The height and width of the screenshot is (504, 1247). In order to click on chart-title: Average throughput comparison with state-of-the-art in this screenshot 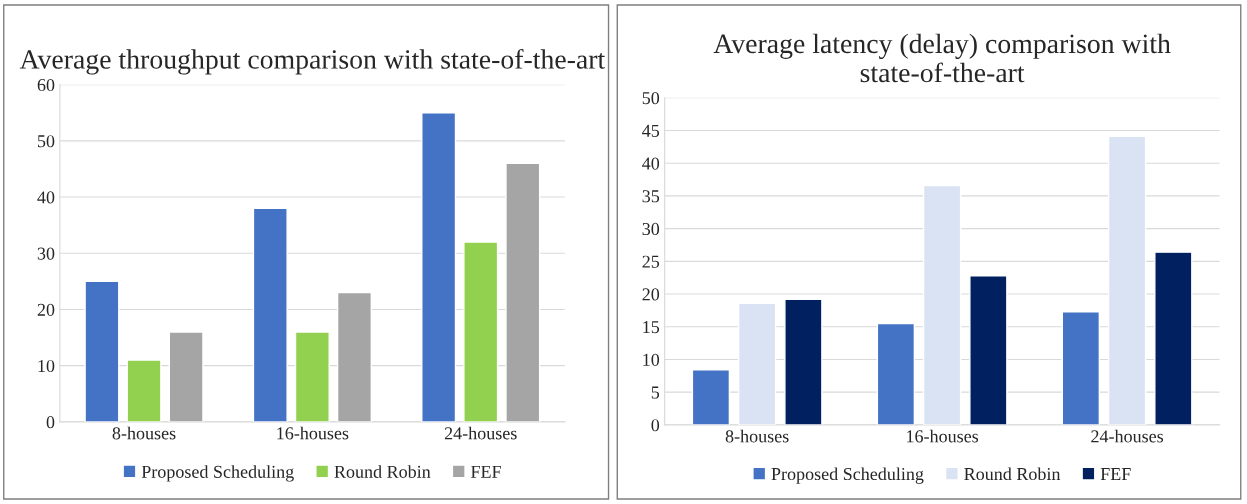, I will do `click(312, 62)`.